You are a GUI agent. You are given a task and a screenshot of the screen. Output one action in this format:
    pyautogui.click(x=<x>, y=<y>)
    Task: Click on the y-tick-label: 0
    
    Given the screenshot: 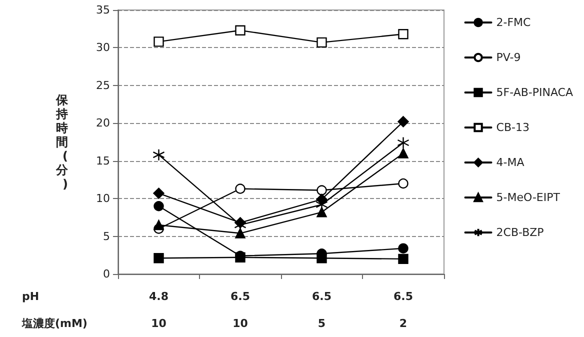 What is the action you would take?
    pyautogui.click(x=106, y=274)
    